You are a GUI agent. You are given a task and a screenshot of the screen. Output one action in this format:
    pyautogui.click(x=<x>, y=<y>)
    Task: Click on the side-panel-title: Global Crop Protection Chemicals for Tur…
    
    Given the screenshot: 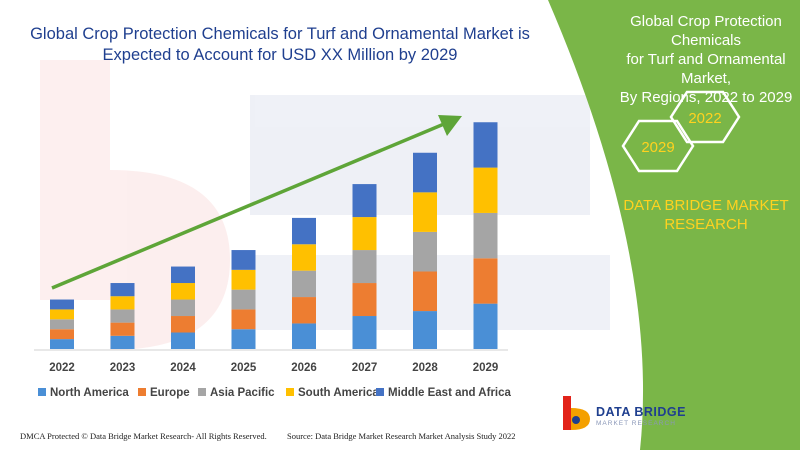 What is the action you would take?
    pyautogui.click(x=703, y=59)
    